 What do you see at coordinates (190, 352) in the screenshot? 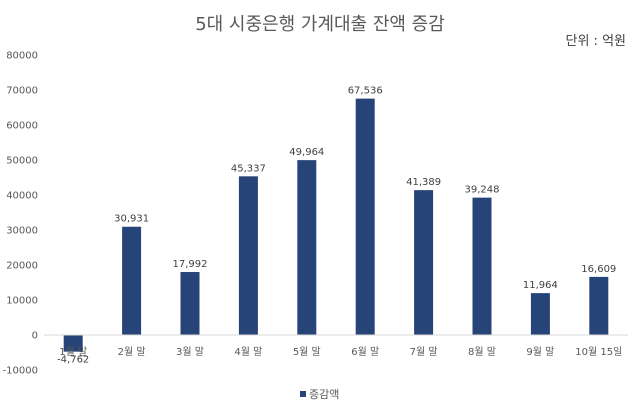
I see `x-category-label: 3월 말` at bounding box center [190, 352].